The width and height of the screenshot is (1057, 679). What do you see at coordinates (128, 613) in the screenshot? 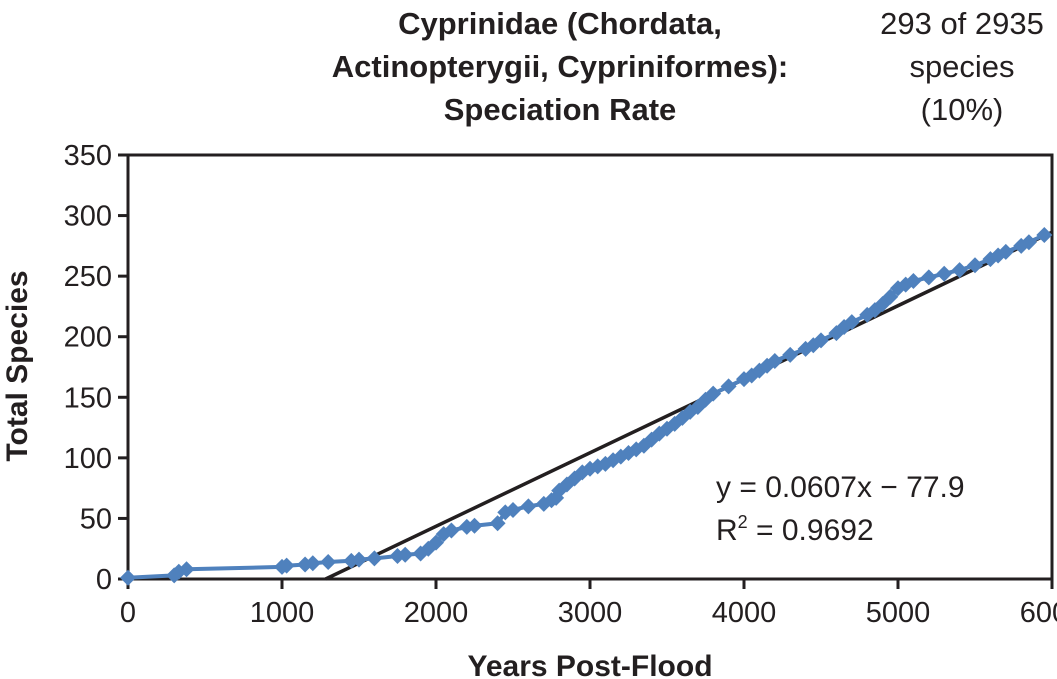
I see `x-tick-label: 0` at bounding box center [128, 613].